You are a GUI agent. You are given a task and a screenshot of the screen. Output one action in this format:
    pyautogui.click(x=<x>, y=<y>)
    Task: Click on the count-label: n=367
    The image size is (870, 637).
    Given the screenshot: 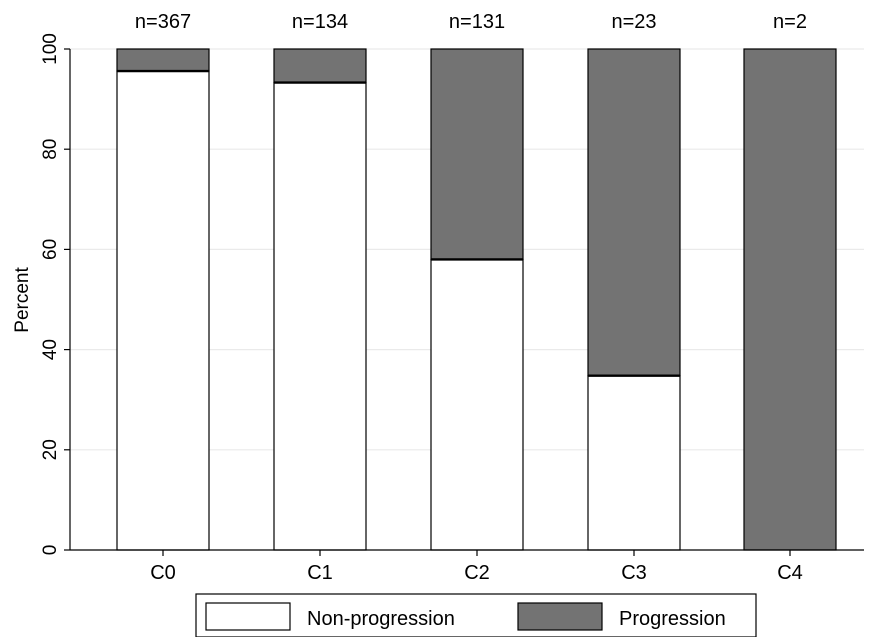 What is the action you would take?
    pyautogui.click(x=163, y=22)
    